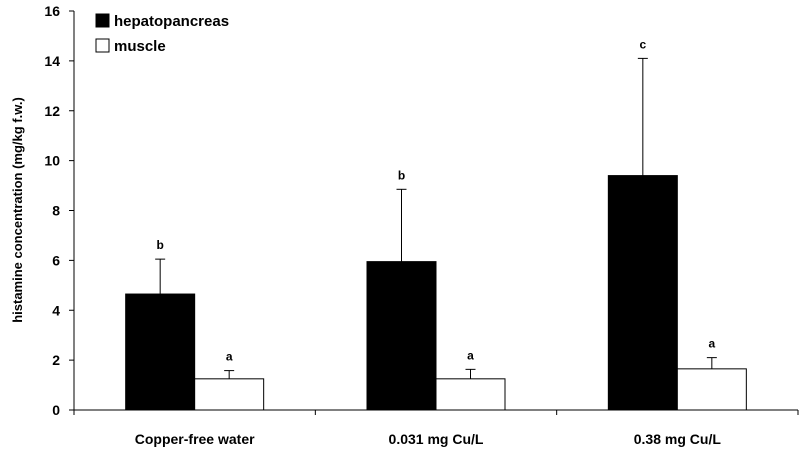 The image size is (801, 453). I want to click on y-axis: 0 2 4 6 8 10 12 14 16, so click(59, 210).